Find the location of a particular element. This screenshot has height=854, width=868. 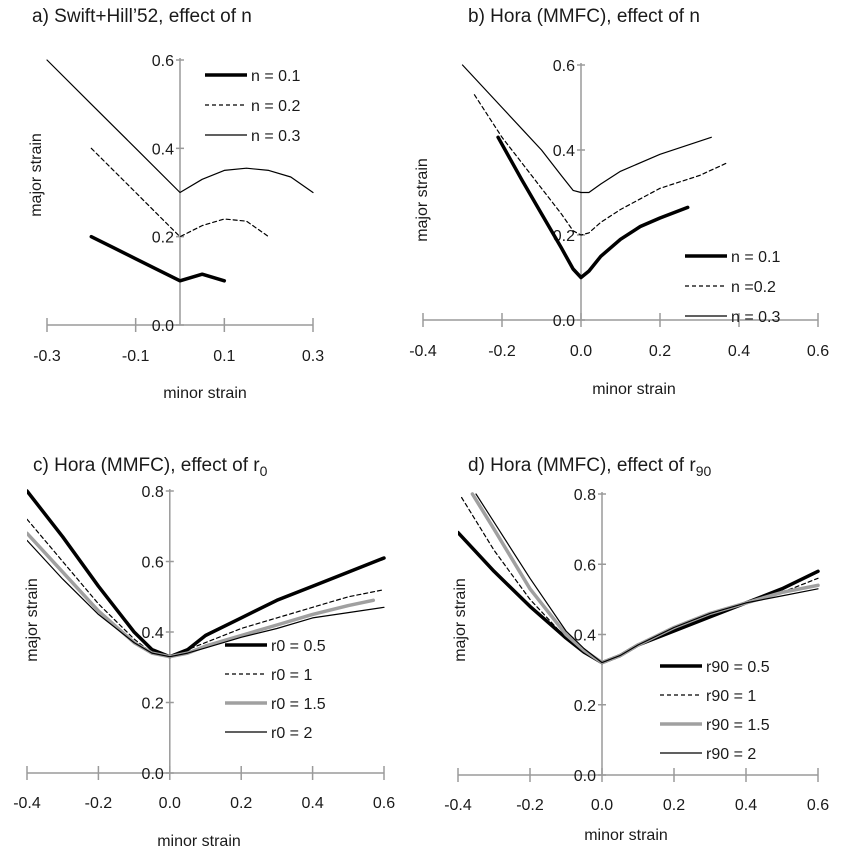

x-tick-label: -0.3 is located at coordinates (47, 356).